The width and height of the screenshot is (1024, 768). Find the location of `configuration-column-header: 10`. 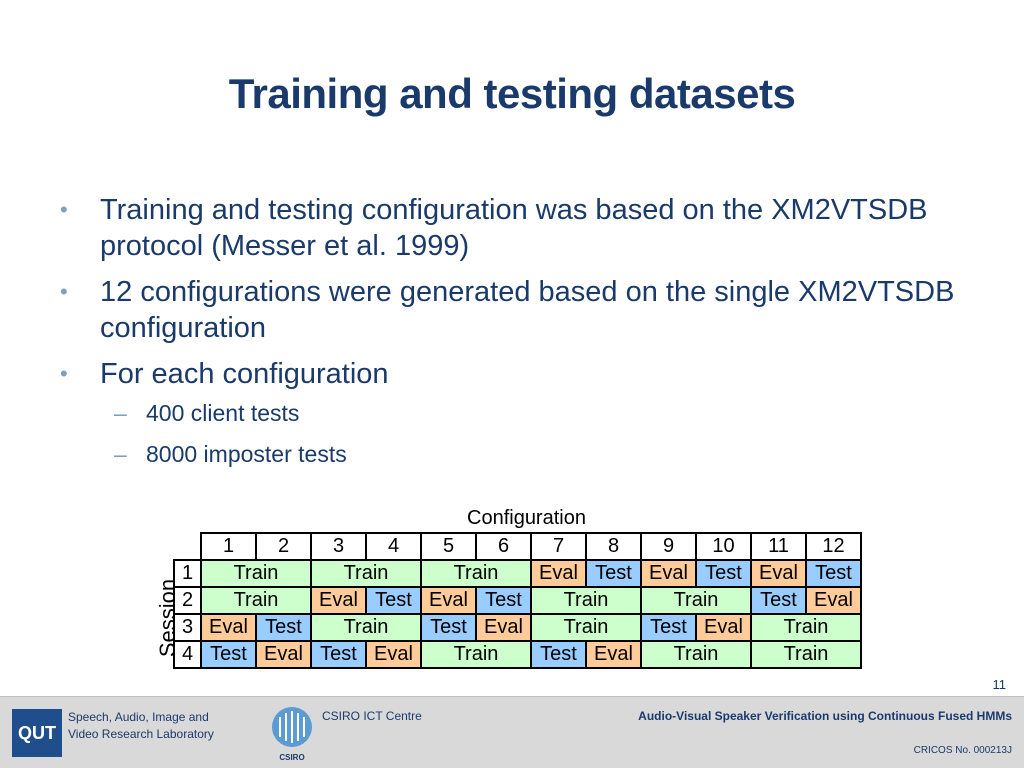

configuration-column-header: 10 is located at coordinates (723, 546).